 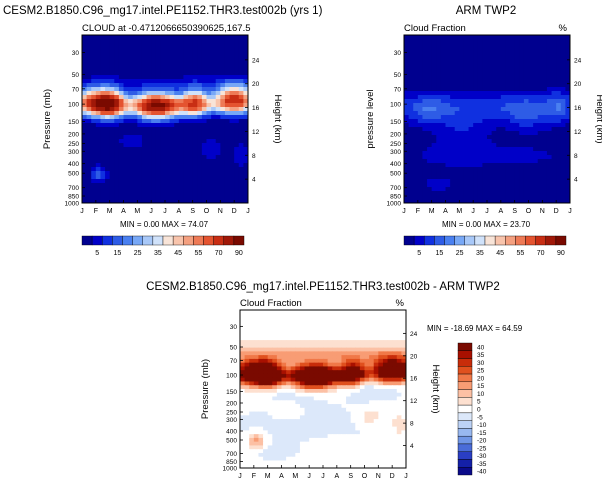 What do you see at coordinates (370, 118) in the screenshot?
I see `panel2-y-axis-label: pressure level` at bounding box center [370, 118].